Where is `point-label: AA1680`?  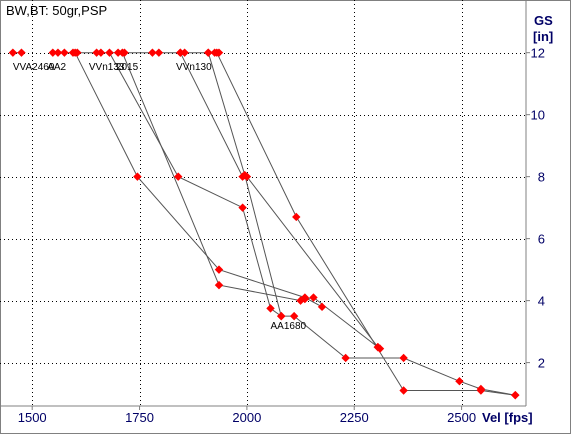 point-label: AA1680 is located at coordinates (289, 326).